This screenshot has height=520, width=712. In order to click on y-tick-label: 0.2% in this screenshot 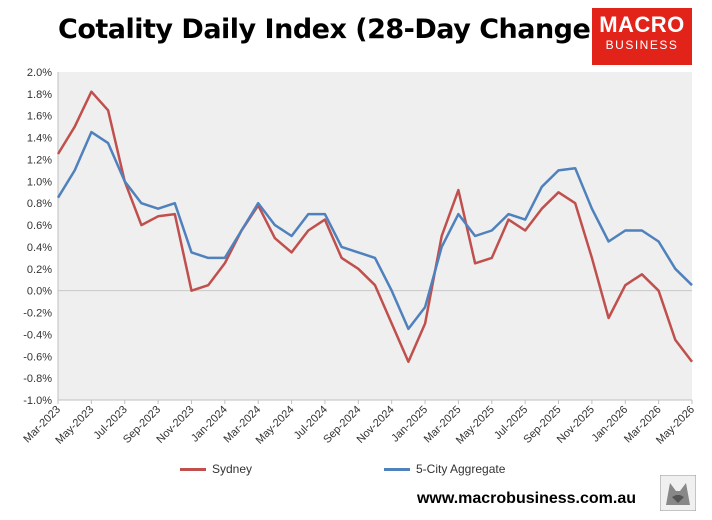, I will do `click(39, 270)`.